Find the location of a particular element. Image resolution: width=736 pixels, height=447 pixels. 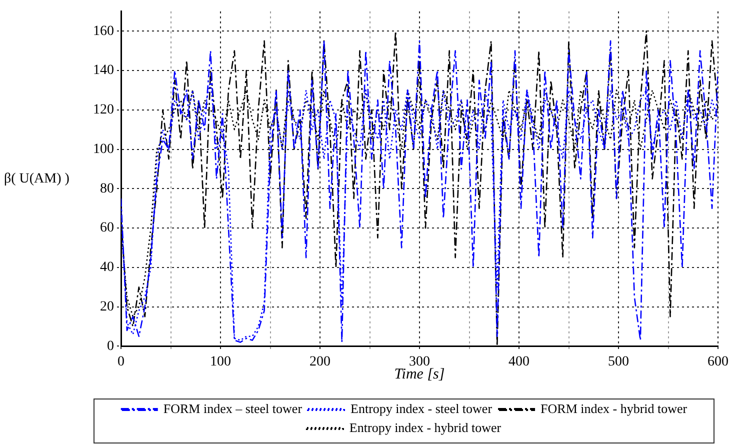

y-tick-label: 120 is located at coordinates (103, 110).